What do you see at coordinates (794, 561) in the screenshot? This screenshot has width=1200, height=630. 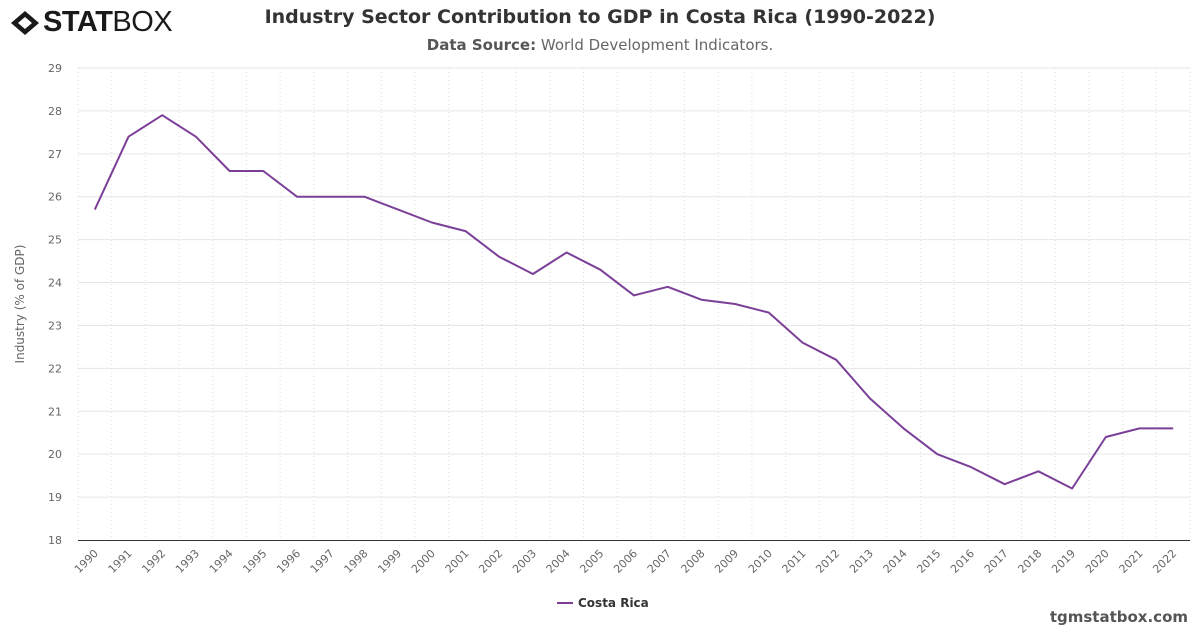 I see `x-tick-label: 2011` at bounding box center [794, 561].